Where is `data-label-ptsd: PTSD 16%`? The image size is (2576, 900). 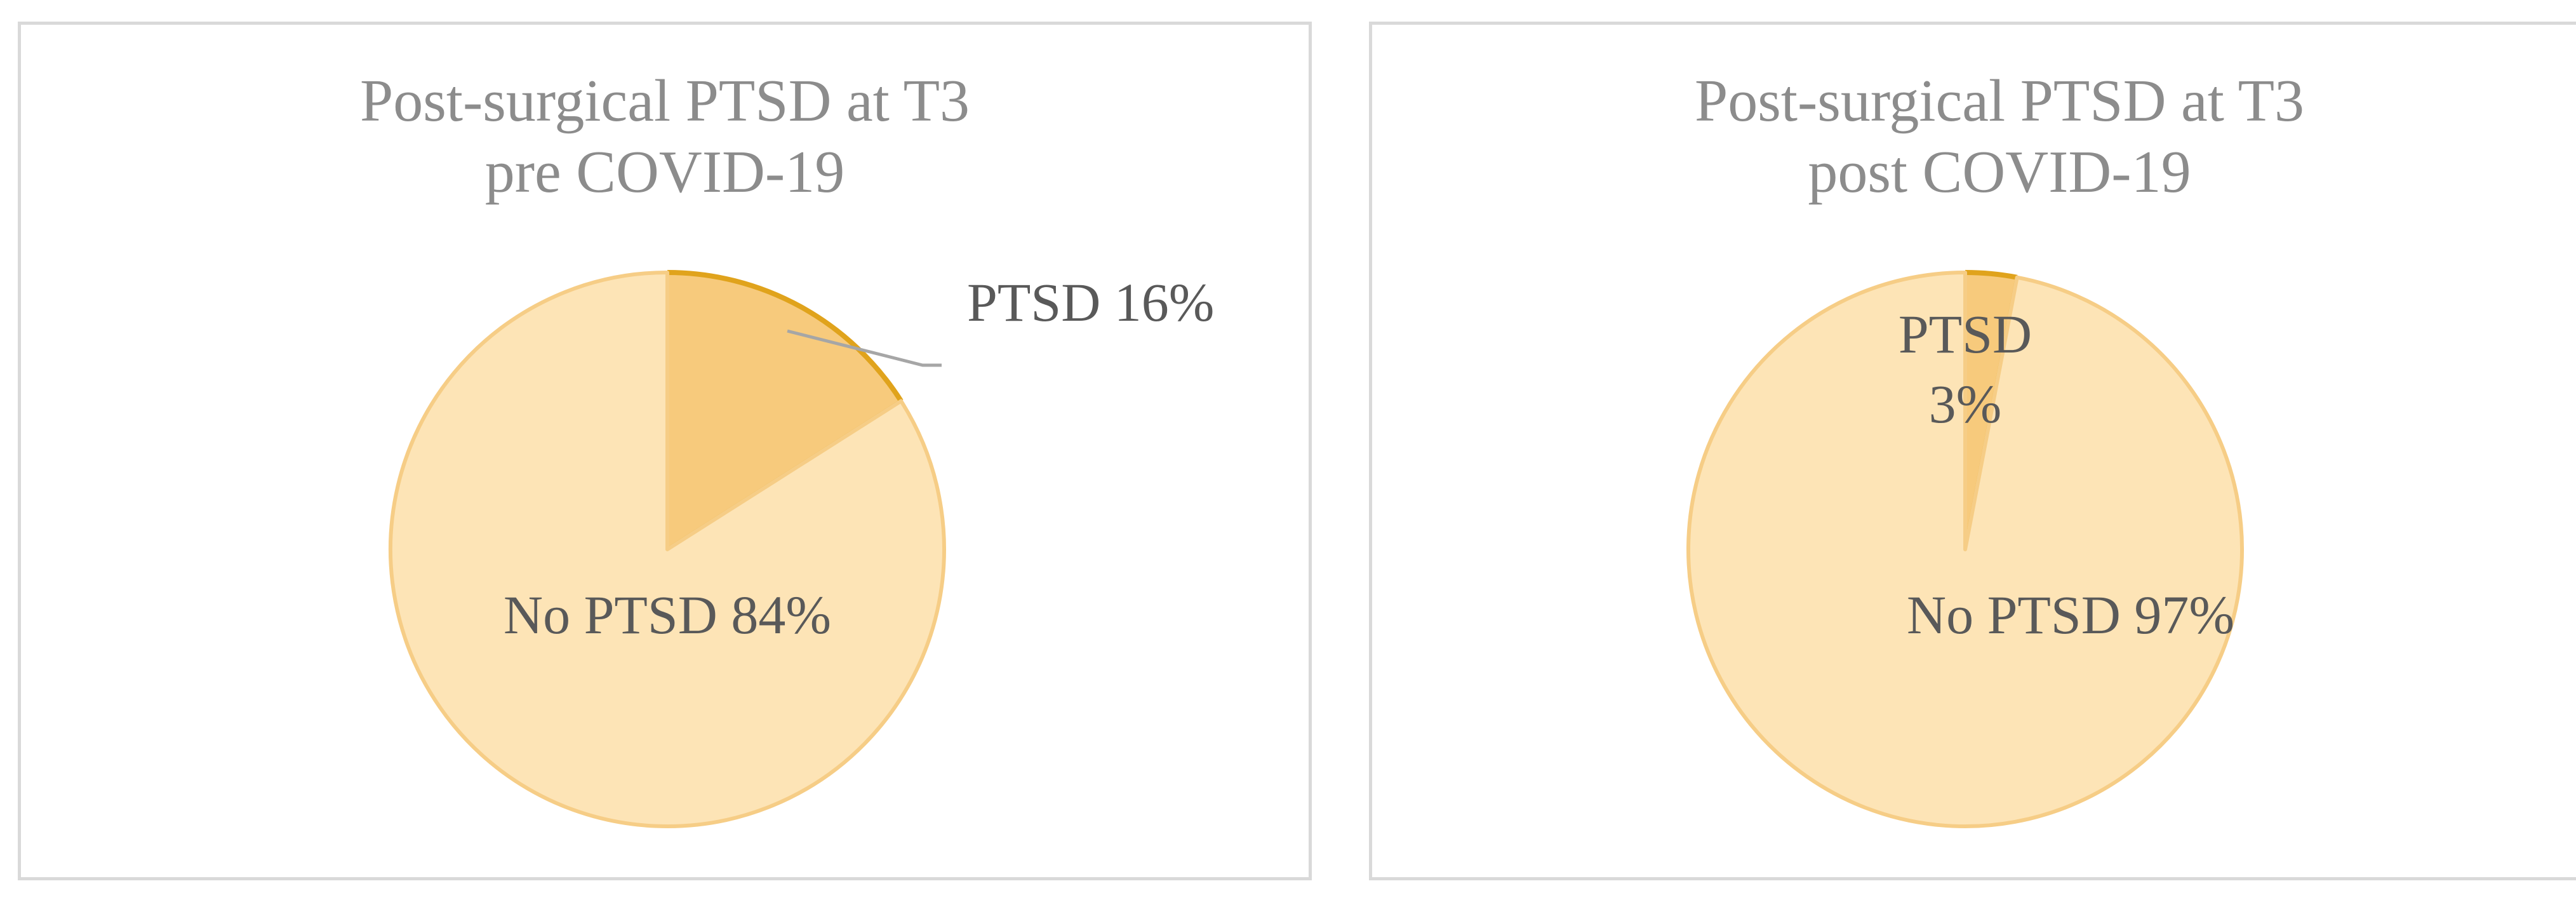
data-label-ptsd: PTSD 16% is located at coordinates (1090, 302).